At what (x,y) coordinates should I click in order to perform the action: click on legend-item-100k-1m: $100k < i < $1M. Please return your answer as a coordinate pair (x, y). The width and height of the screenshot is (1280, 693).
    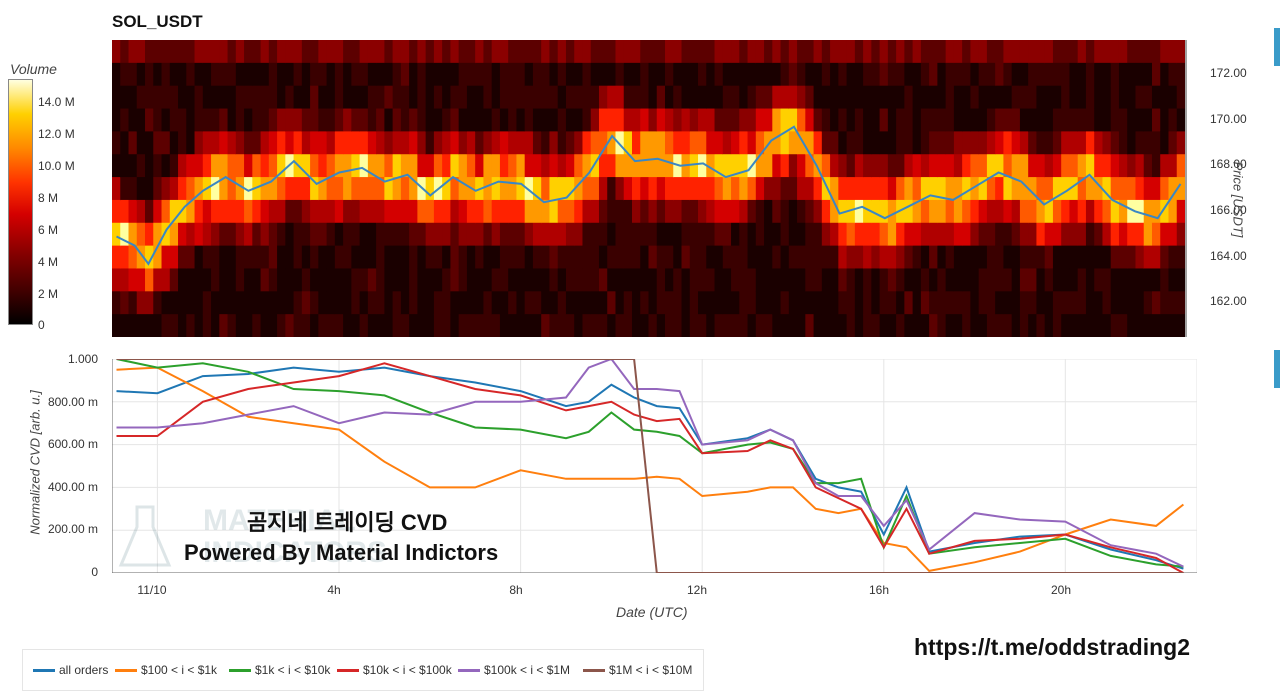
    Looking at the image, I should click on (514, 670).